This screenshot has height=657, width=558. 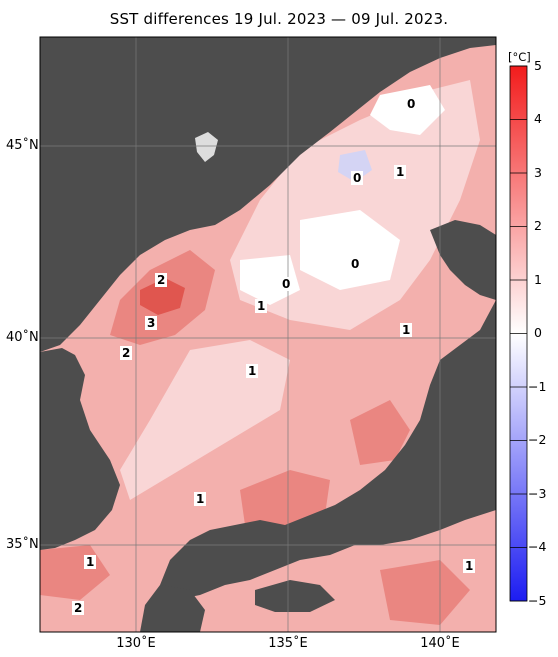 I want to click on colorbar-tick-label: −4, so click(x=537, y=546).